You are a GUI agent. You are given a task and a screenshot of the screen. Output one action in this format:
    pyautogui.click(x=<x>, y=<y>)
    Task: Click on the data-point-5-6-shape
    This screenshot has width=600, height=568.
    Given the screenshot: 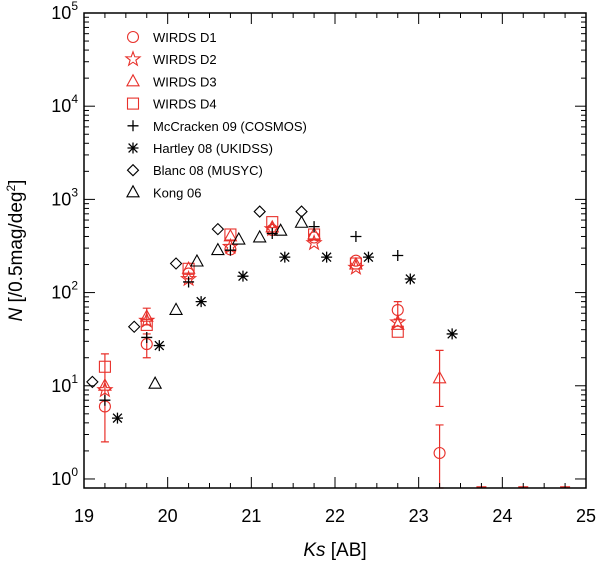 What is the action you would take?
    pyautogui.click(x=314, y=227)
    